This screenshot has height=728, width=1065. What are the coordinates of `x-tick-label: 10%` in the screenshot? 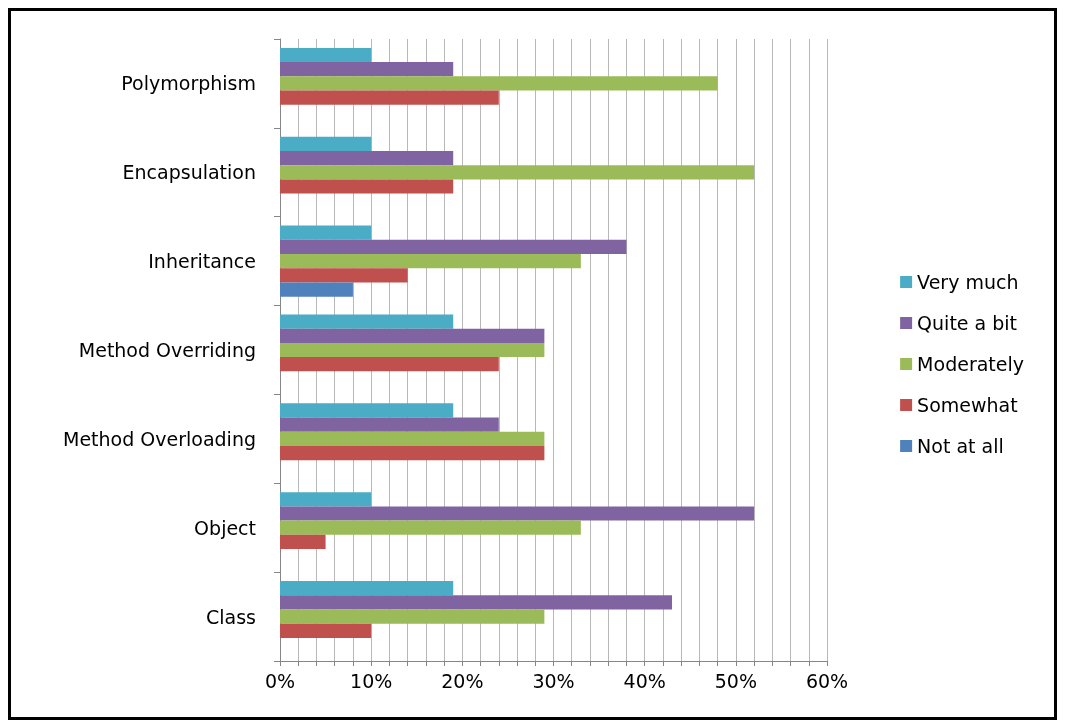 It's located at (371, 680).